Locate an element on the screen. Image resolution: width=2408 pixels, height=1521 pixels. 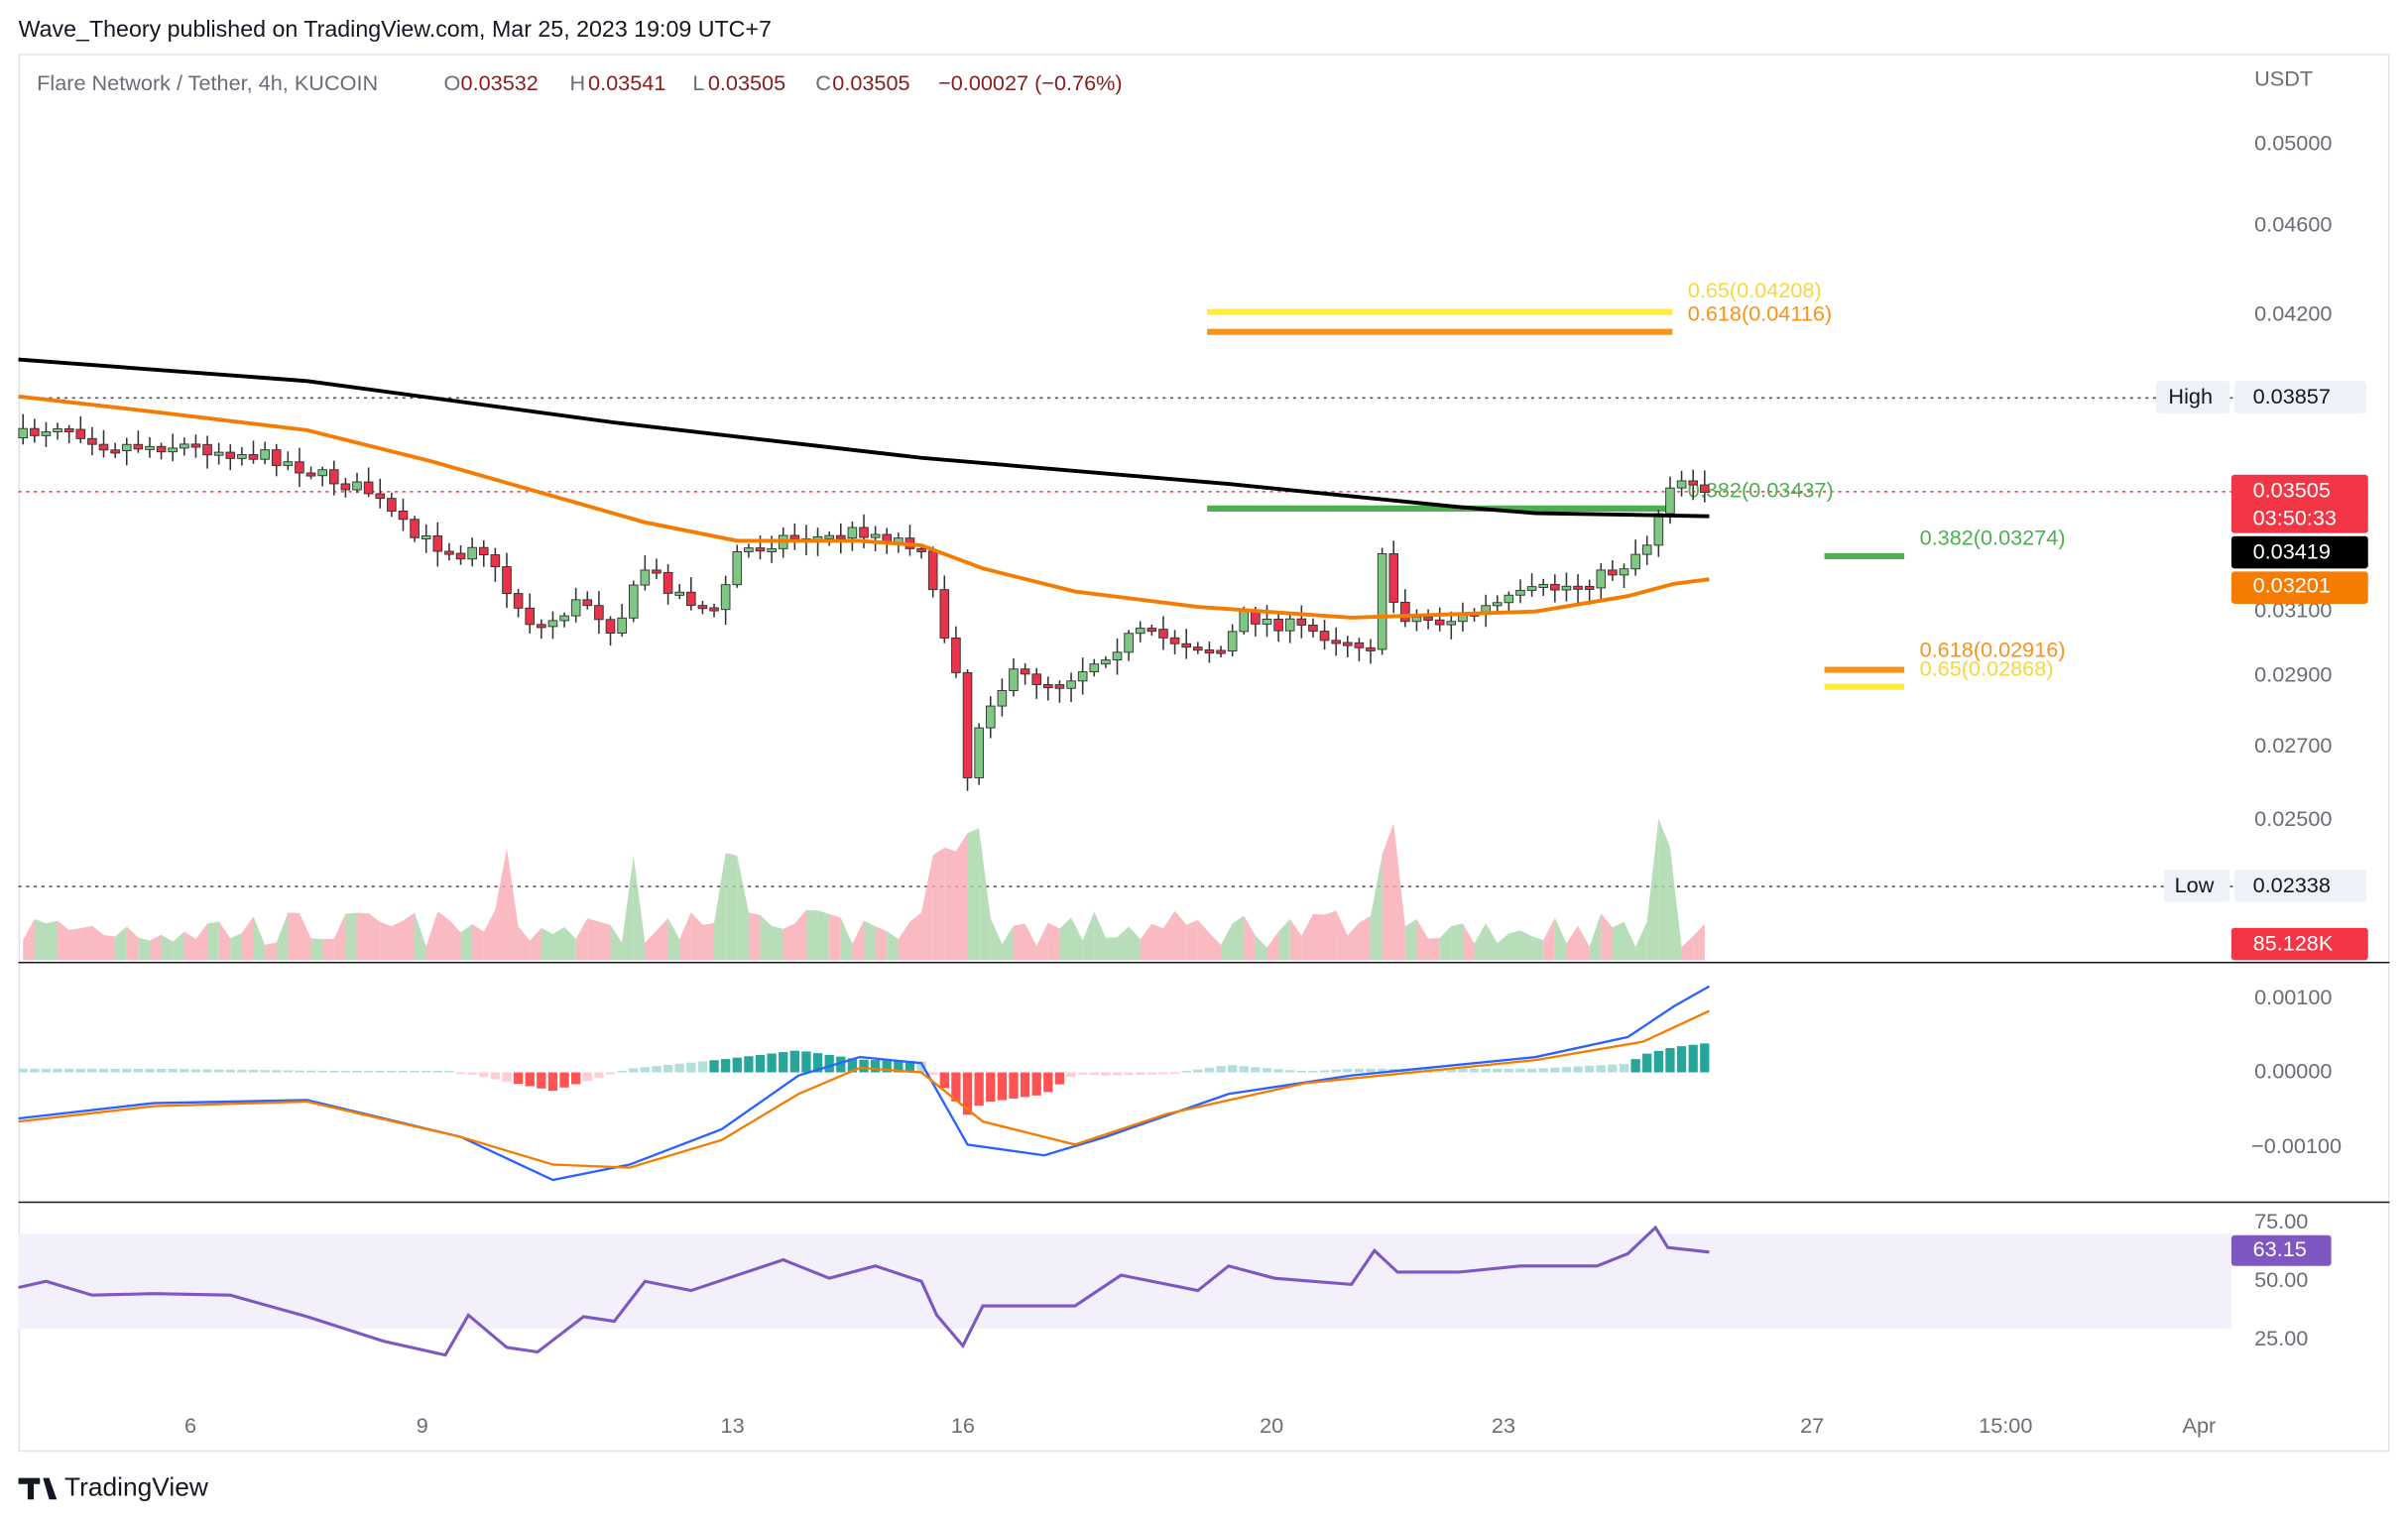
logo is located at coordinates (38, 1488).